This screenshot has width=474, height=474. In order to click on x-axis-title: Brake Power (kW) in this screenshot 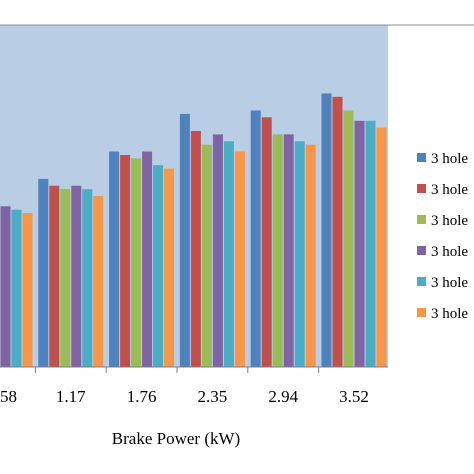, I will do `click(176, 438)`.